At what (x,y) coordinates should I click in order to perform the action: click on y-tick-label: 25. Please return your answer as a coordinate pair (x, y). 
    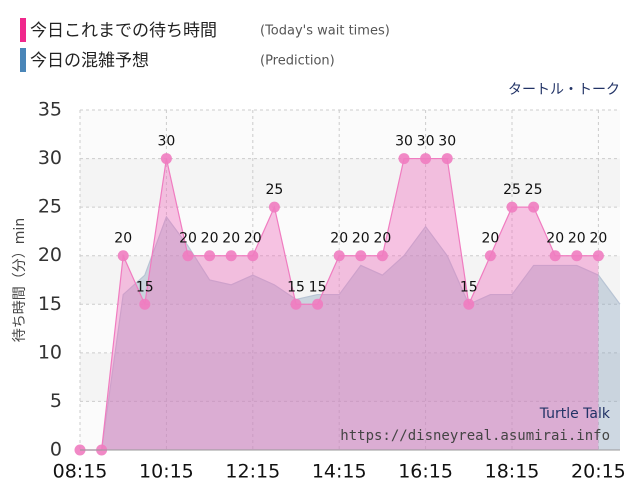
    Looking at the image, I should click on (50, 207).